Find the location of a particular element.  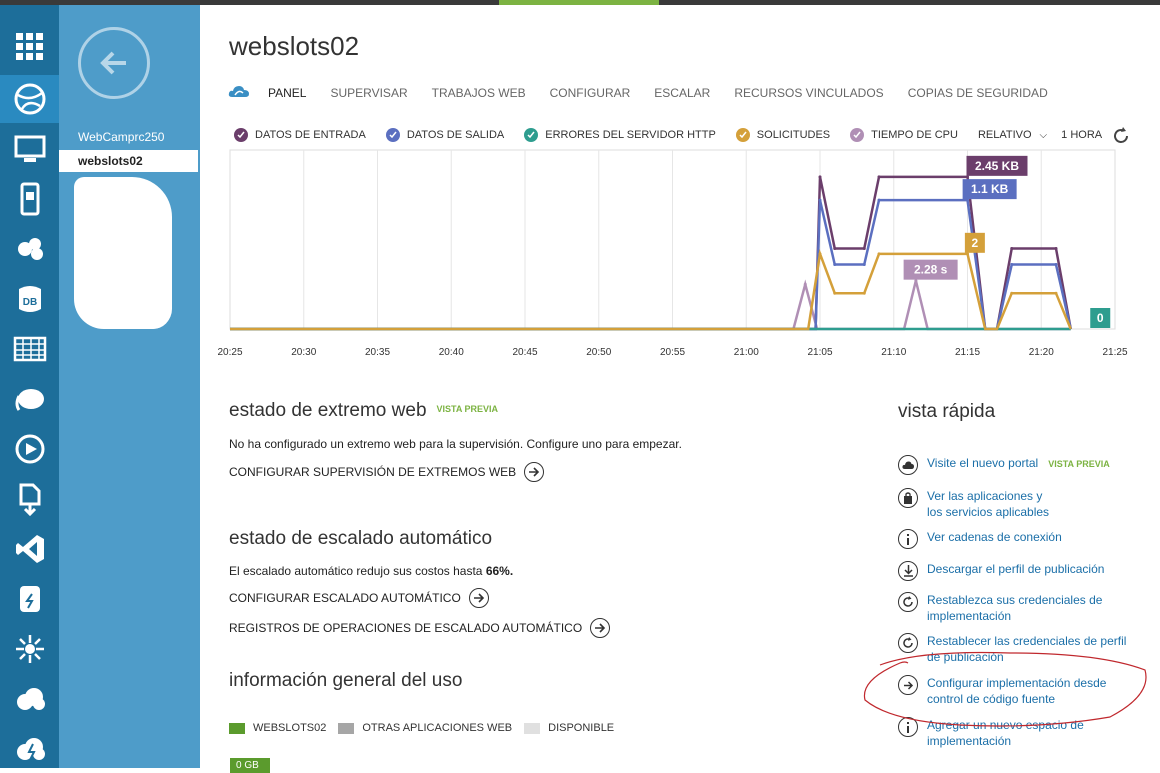

all-items-icon is located at coordinates (29, 47).